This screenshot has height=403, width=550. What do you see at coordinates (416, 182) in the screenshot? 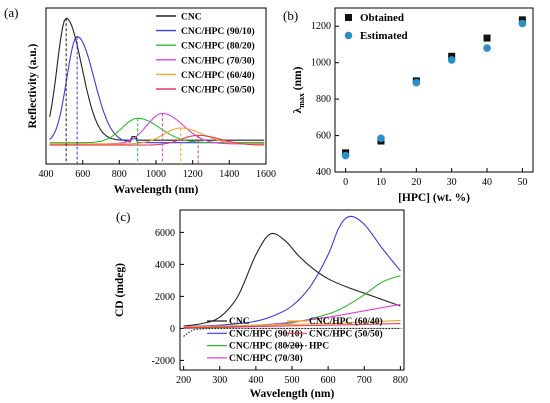
I see `b-xtick-label: 20` at bounding box center [416, 182].